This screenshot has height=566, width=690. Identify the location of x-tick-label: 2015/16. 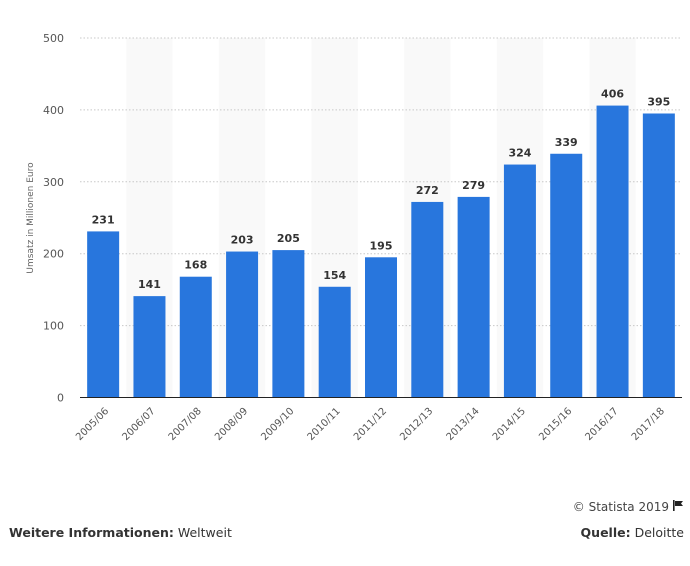
(555, 424).